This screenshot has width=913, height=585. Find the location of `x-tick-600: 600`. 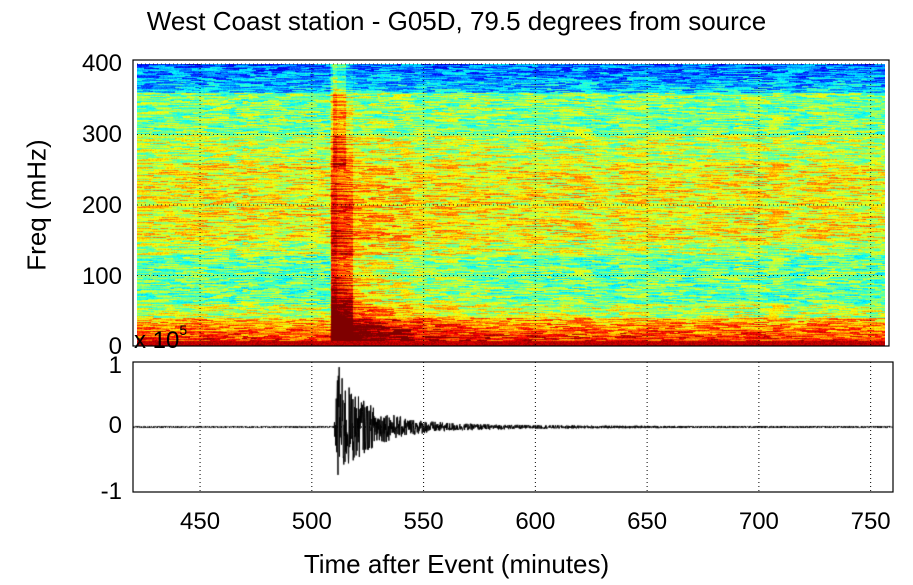

x-tick-600: 600 is located at coordinates (535, 521).